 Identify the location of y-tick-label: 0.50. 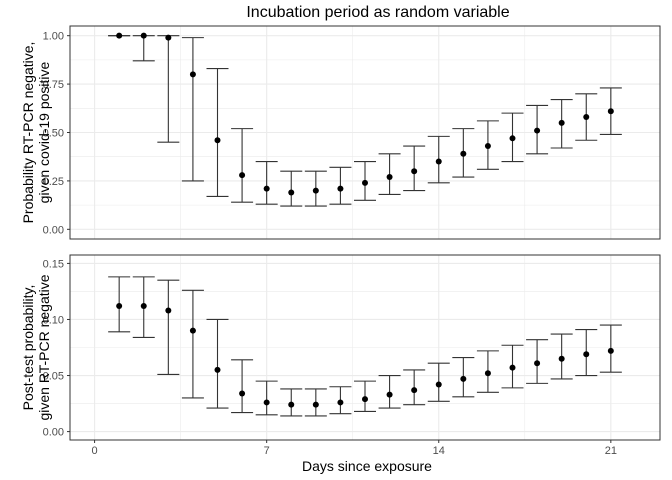
(53, 134).